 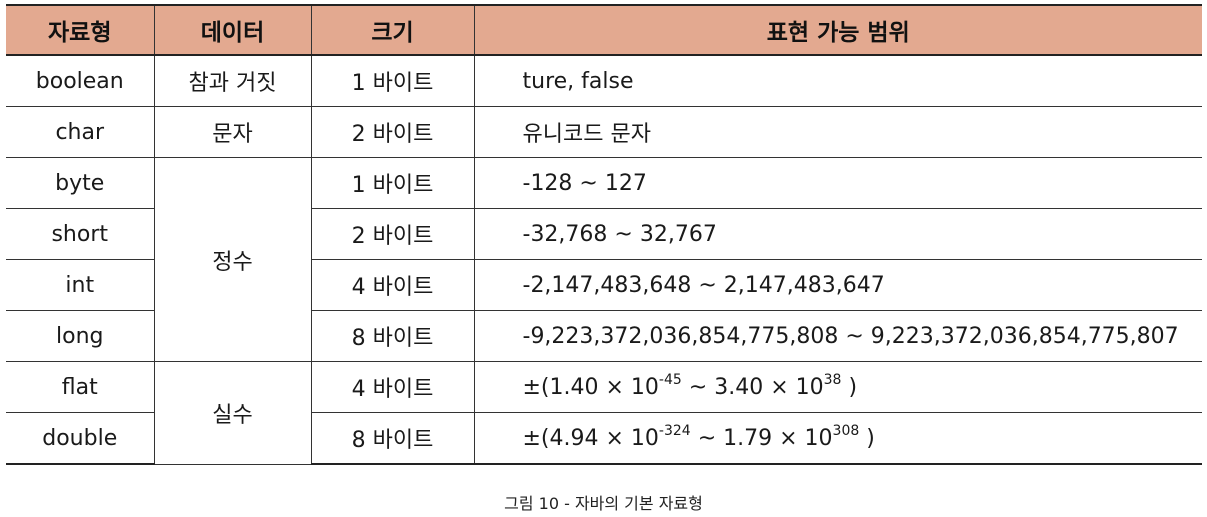 I want to click on table-row: short 2 바이트 -32,768 ~ 32,767, so click(x=604, y=234).